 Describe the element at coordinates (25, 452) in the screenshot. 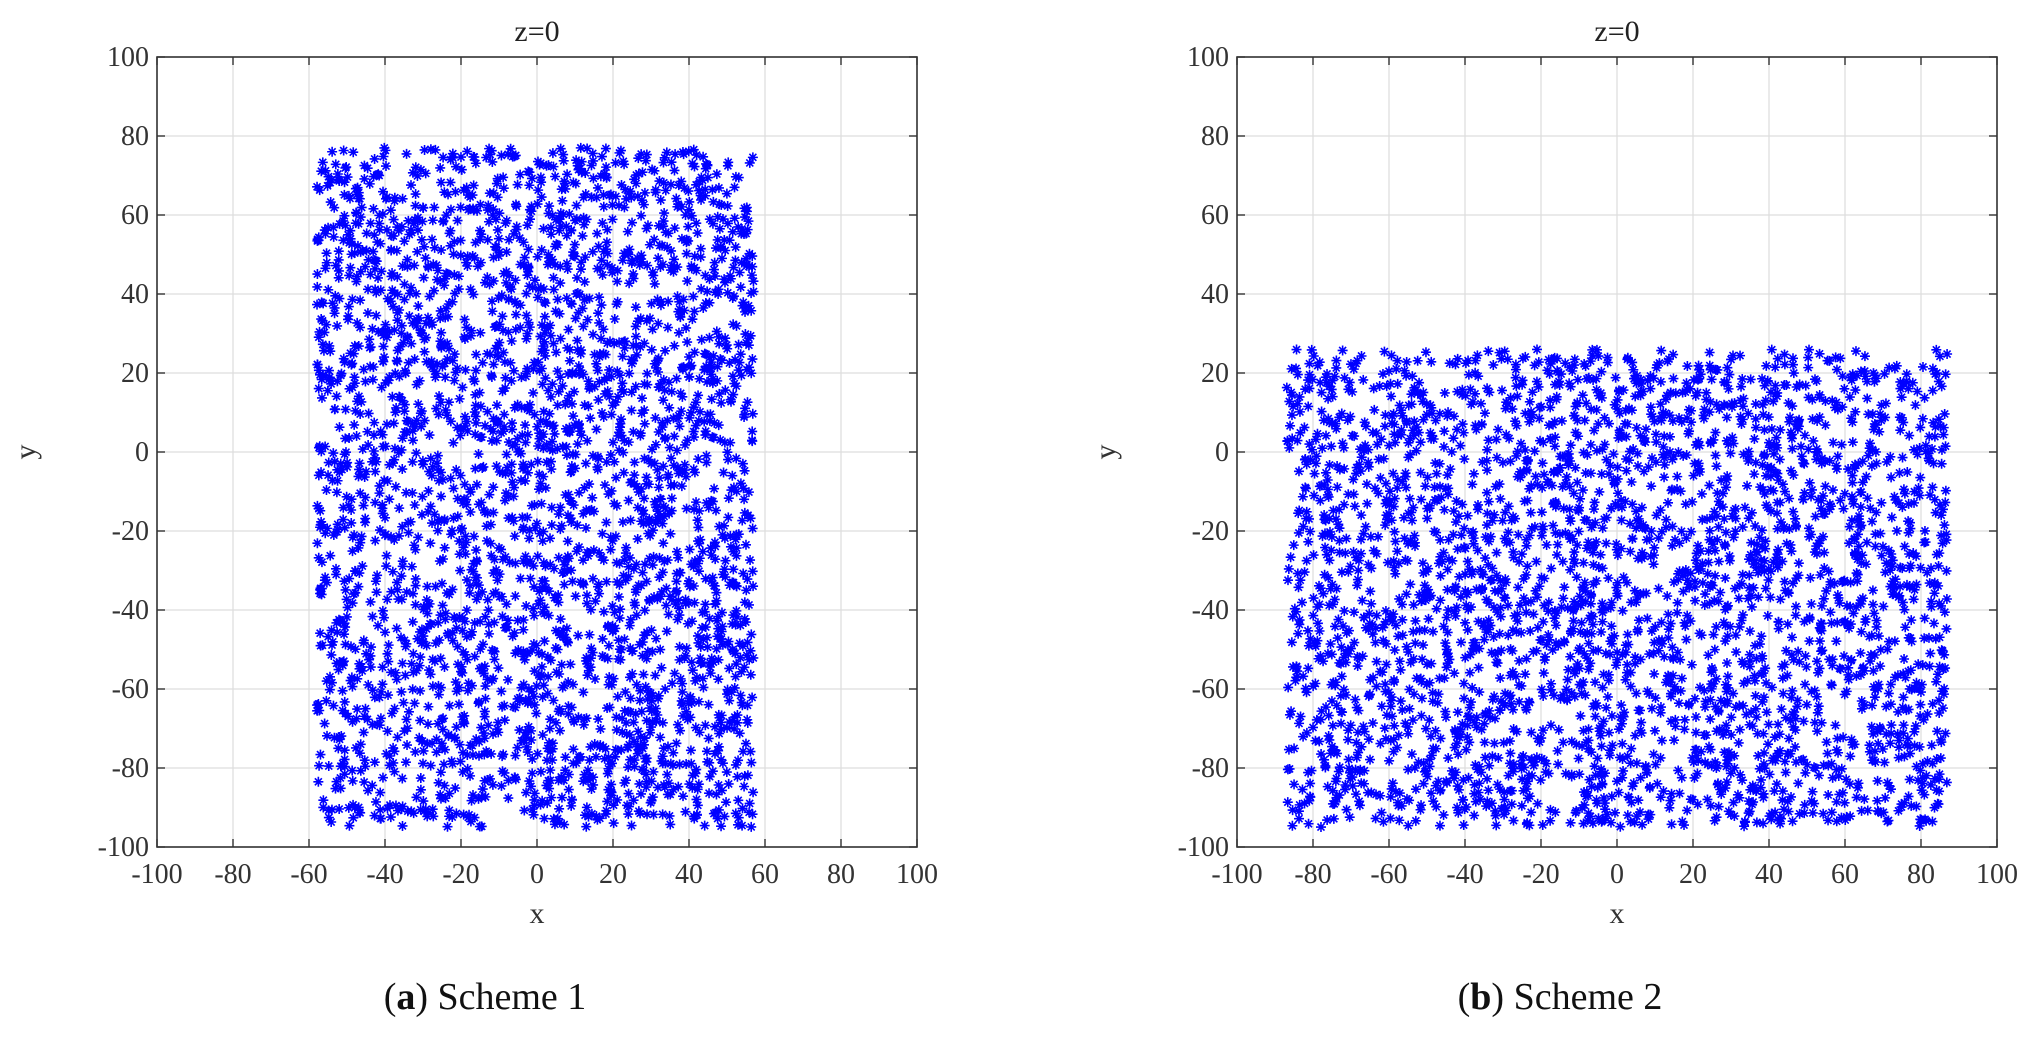

I see `y-axis-label-a: y` at that location.